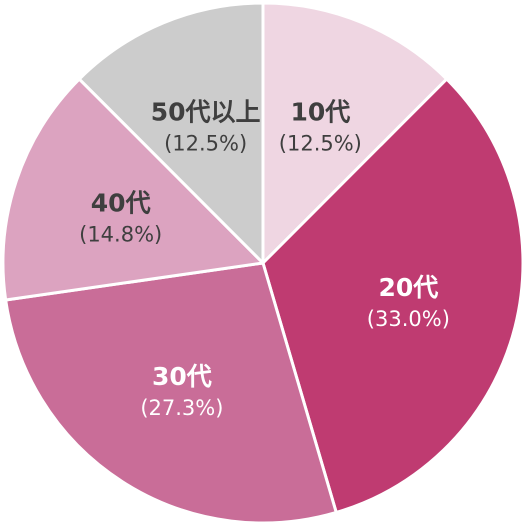  What do you see at coordinates (182, 376) in the screenshot?
I see `slice-label-2: 30代` at bounding box center [182, 376].